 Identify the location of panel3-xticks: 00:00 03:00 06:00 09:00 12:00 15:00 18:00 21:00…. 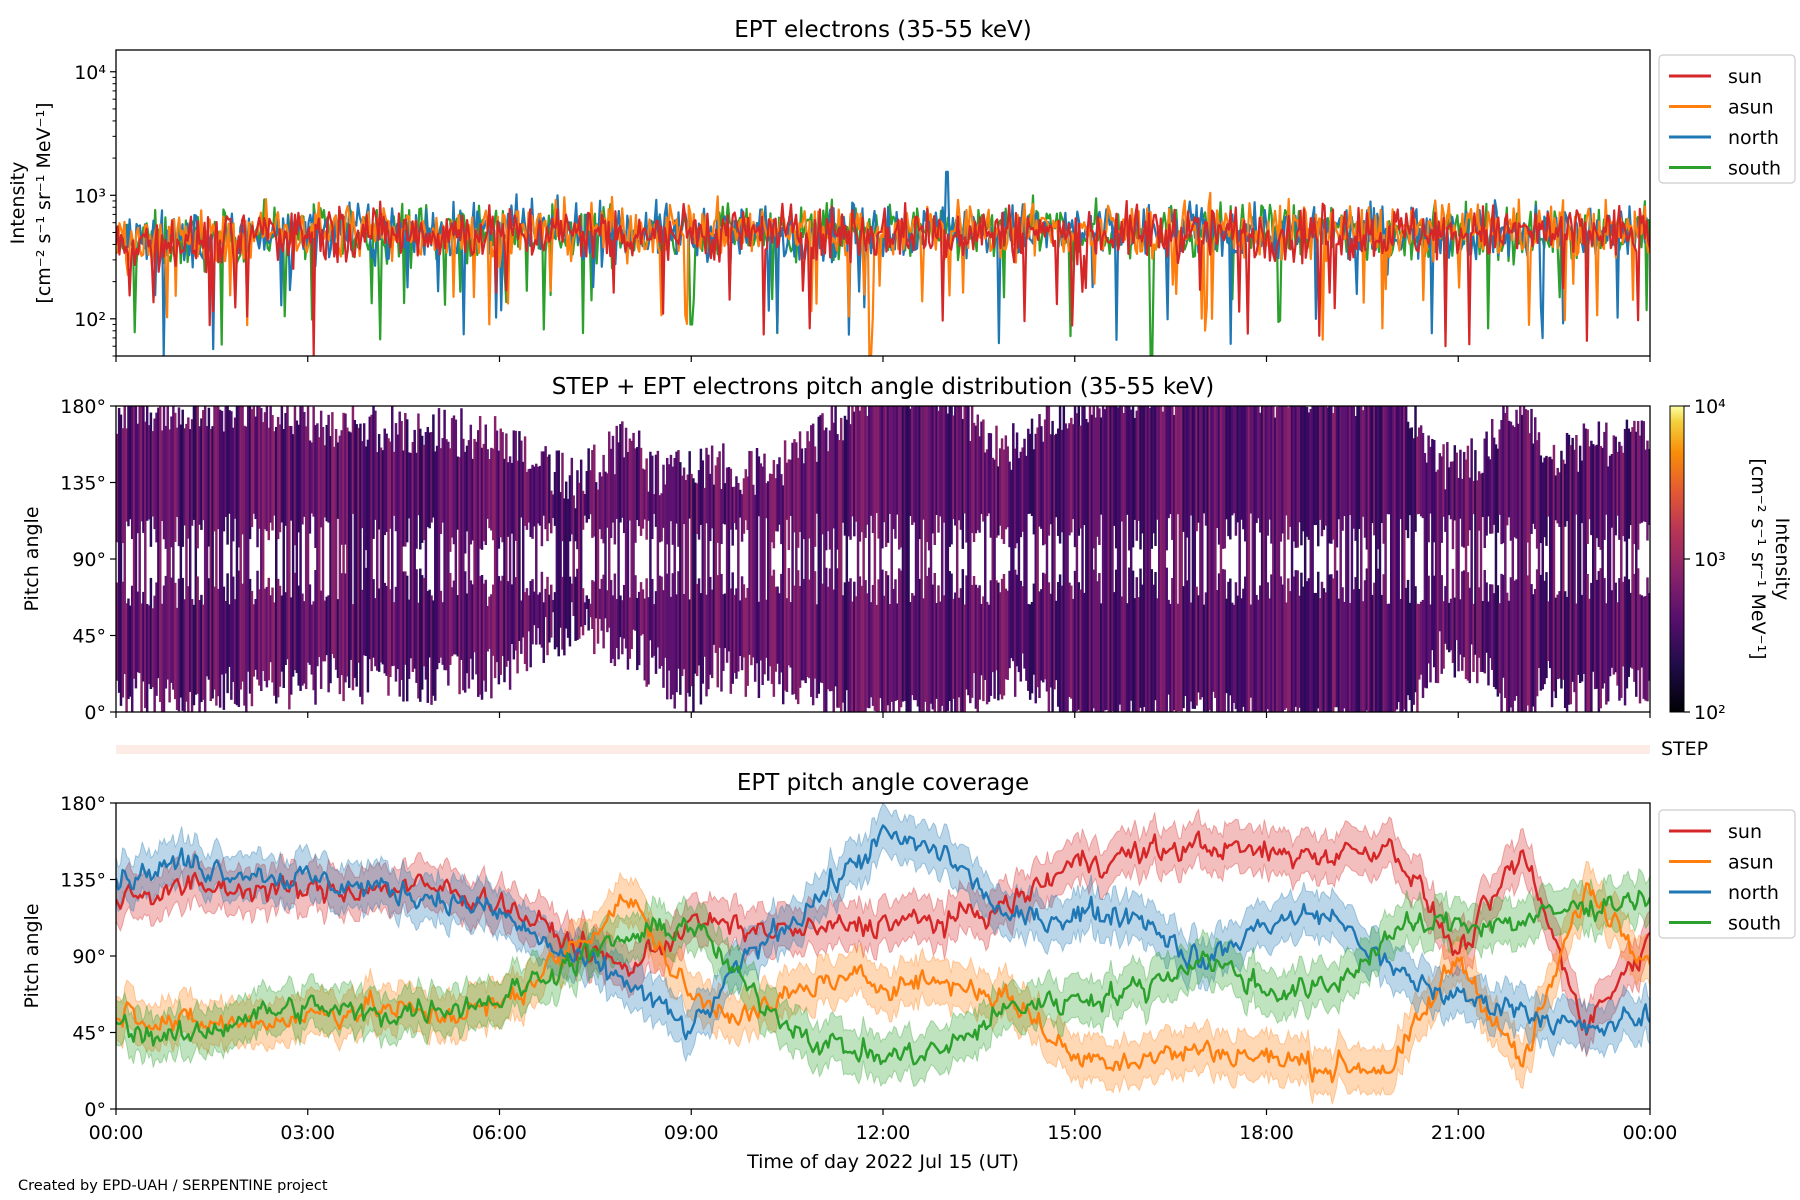
(883, 1126).